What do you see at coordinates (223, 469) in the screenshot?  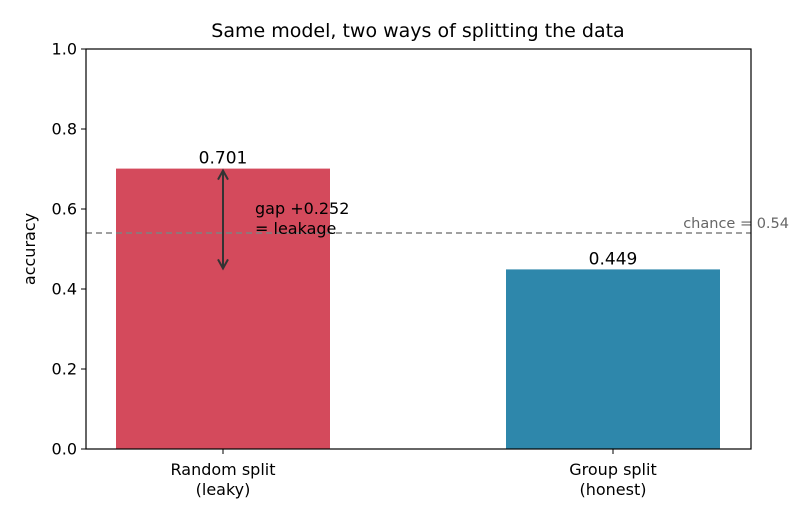 I see `x-tick-label: Random split` at bounding box center [223, 469].